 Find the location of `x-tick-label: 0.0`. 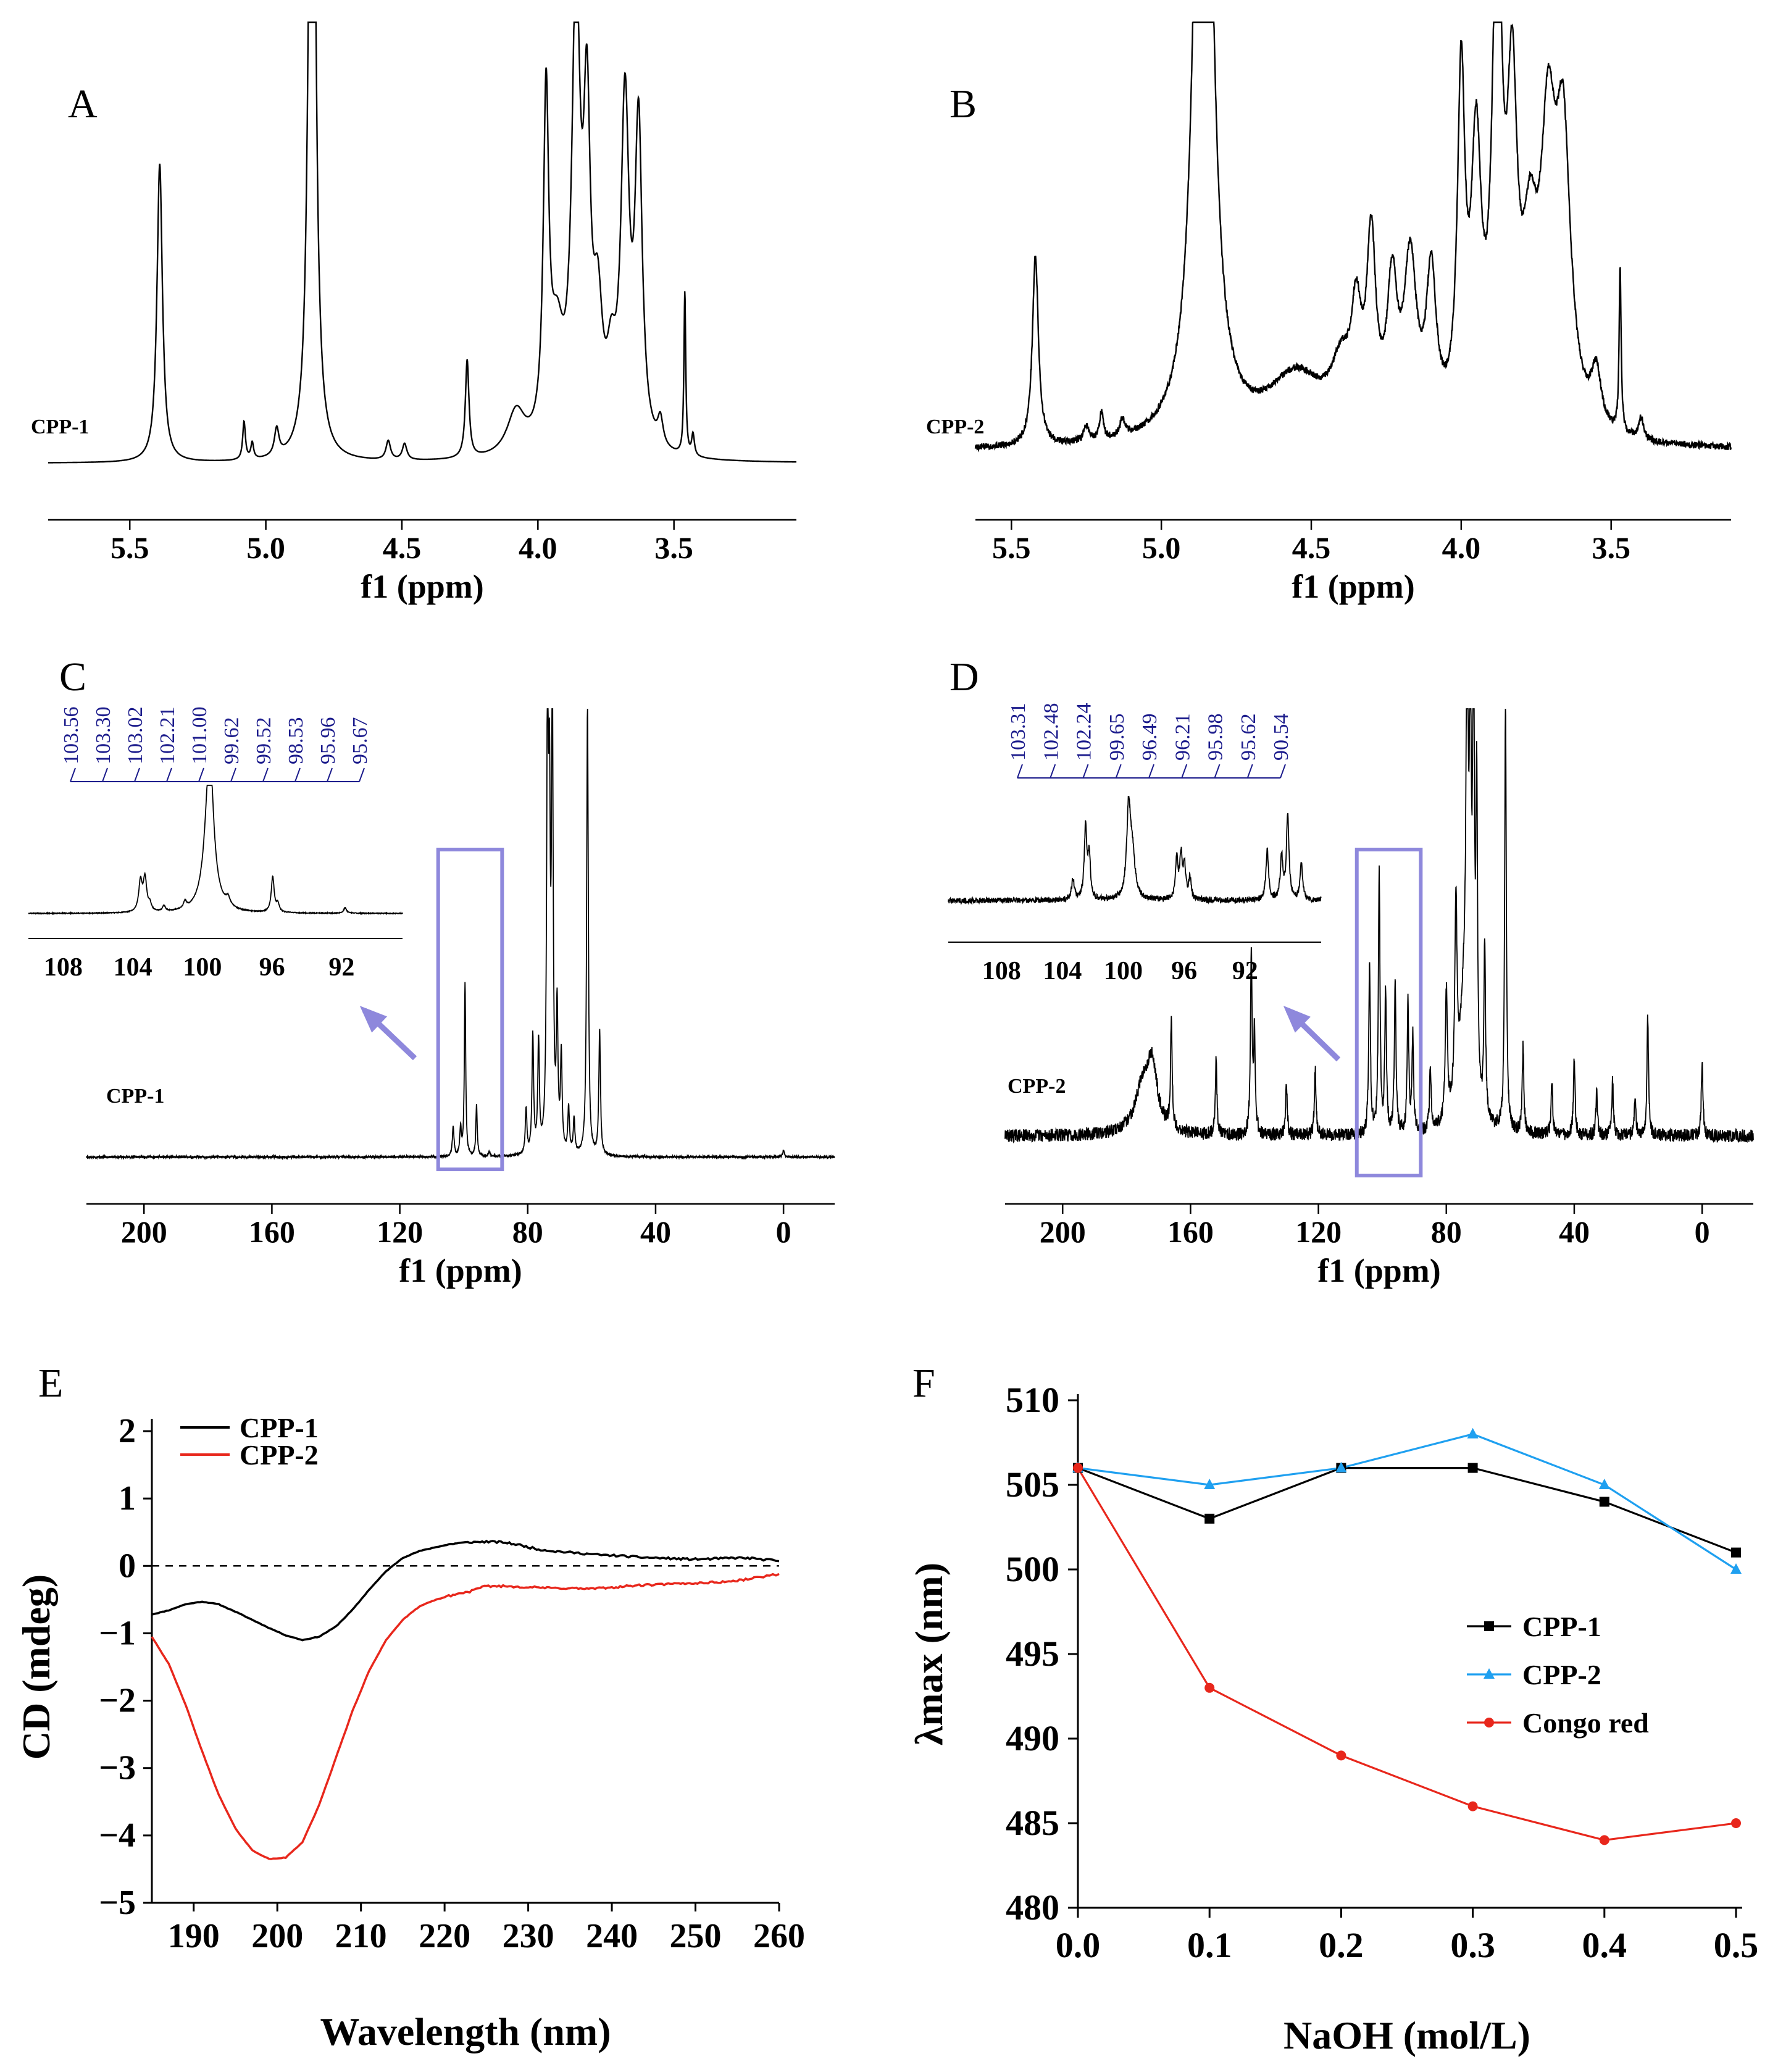

x-tick-label: 0.0 is located at coordinates (1078, 1945).